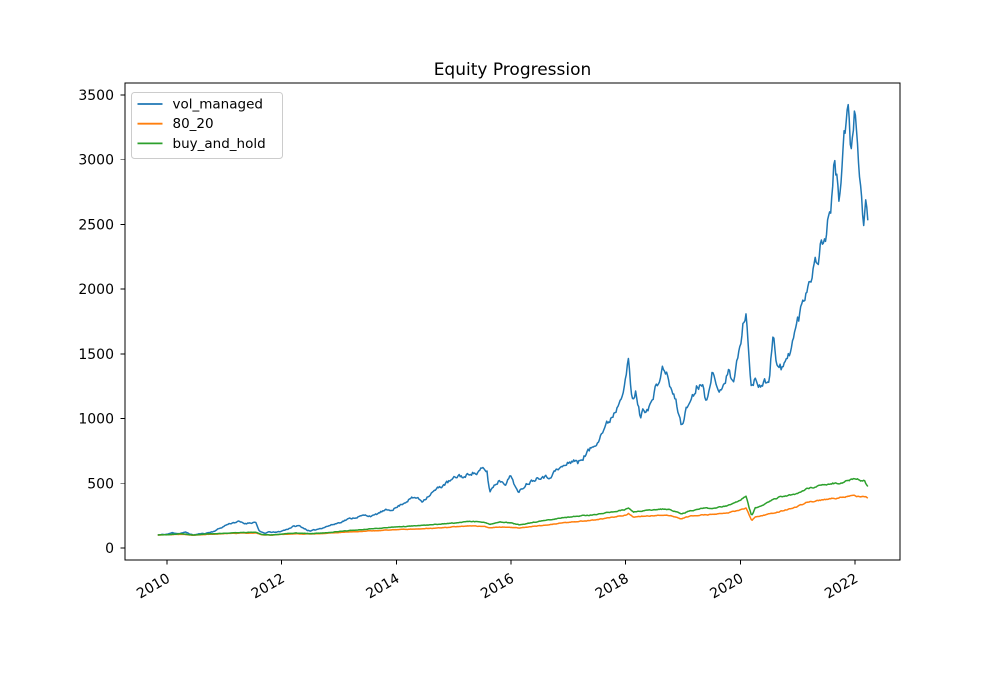 The height and width of the screenshot is (700, 1000). What do you see at coordinates (153, 587) in the screenshot?
I see `x-tick-label: 2010` at bounding box center [153, 587].